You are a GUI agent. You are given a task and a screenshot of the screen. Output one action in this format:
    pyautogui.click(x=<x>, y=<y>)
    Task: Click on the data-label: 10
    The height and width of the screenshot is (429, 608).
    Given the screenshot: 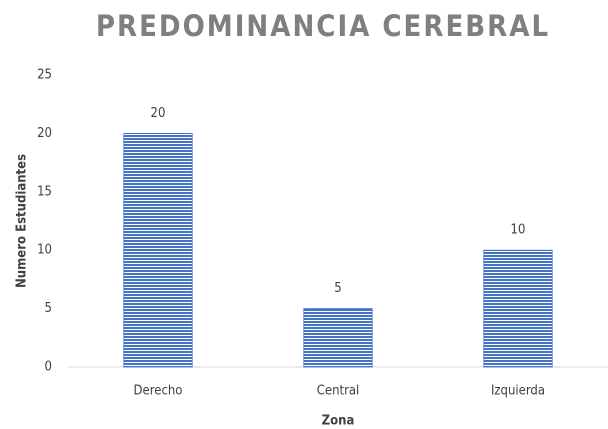 What is the action you would take?
    pyautogui.click(x=518, y=230)
    